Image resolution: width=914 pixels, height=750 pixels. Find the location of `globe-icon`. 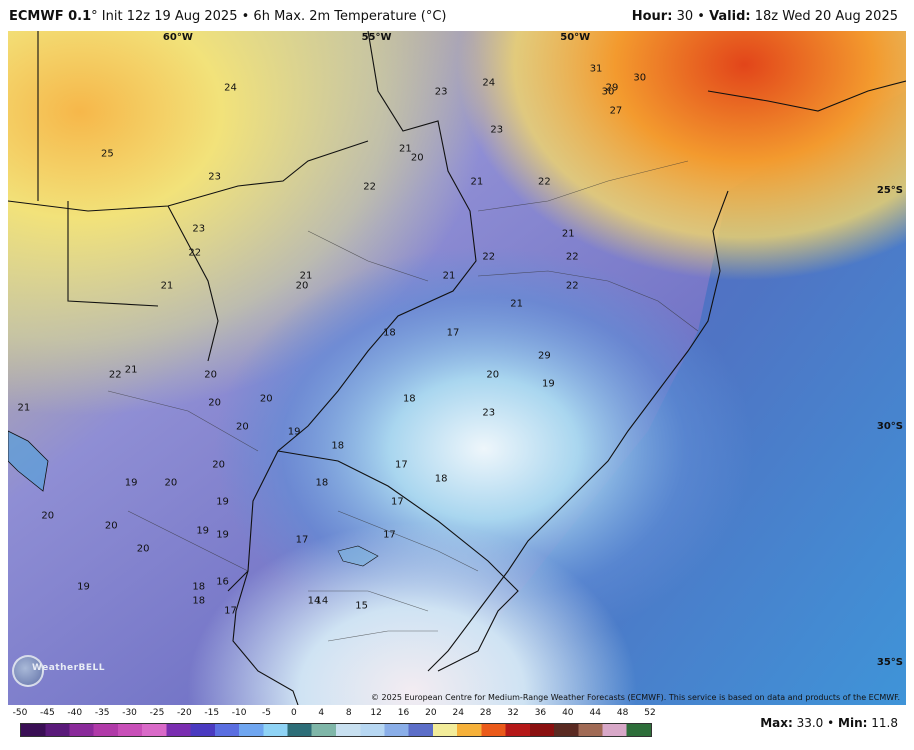

globe-icon is located at coordinates (28, 671).